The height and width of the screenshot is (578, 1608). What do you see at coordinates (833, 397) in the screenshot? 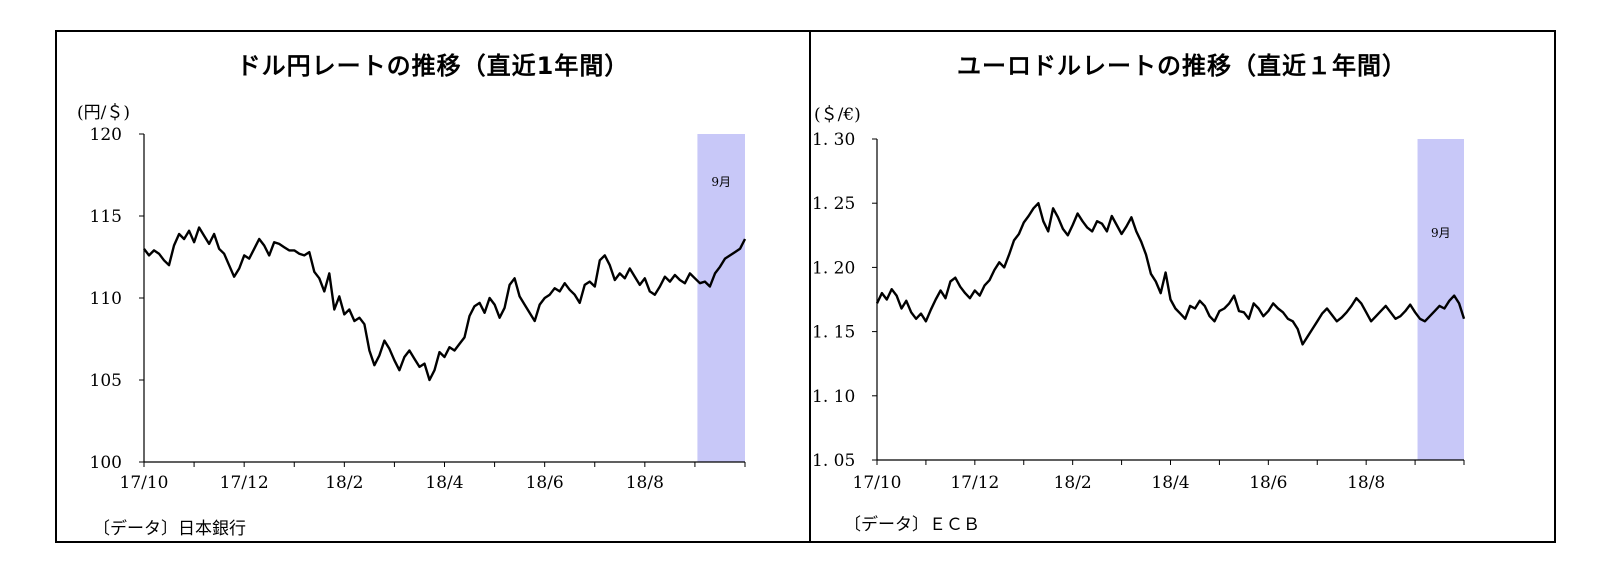
I see `y-tick-label: 1. 10` at bounding box center [833, 397].